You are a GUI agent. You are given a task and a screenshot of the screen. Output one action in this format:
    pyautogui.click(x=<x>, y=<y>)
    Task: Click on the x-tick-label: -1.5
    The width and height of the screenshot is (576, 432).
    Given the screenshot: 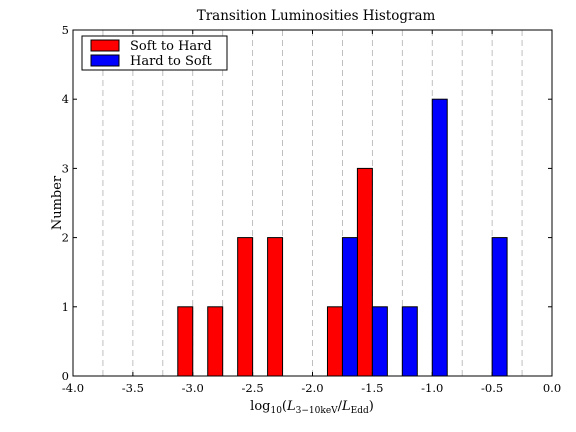 What is the action you would take?
    pyautogui.click(x=372, y=388)
    